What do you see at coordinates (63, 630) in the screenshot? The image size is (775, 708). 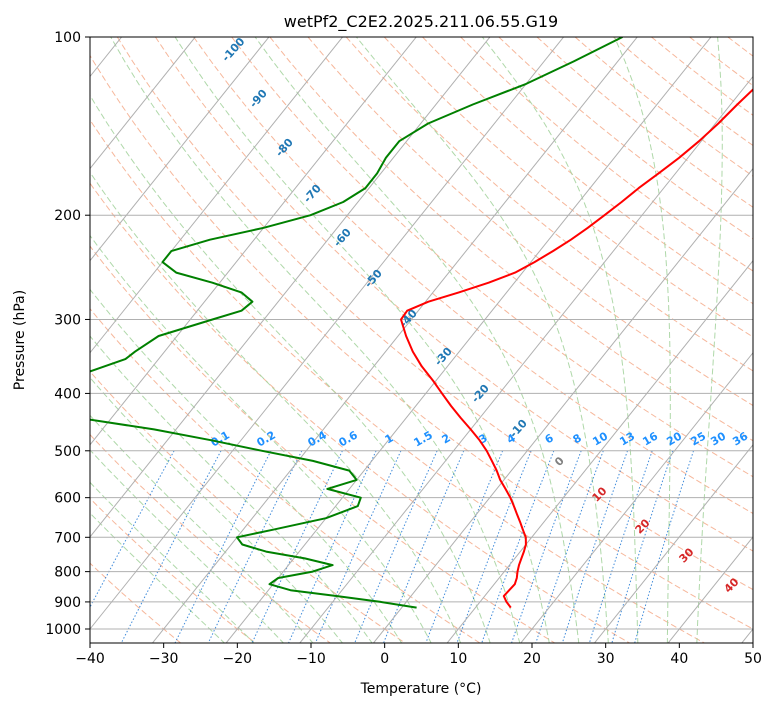 I see `y-tick-label: 1000` at bounding box center [63, 630].